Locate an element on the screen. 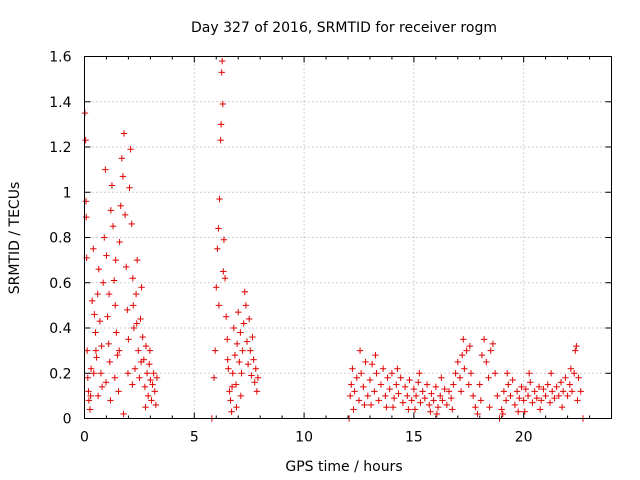 This screenshot has height=480, width=640. y-tick-label: 0.8 is located at coordinates (60, 239).